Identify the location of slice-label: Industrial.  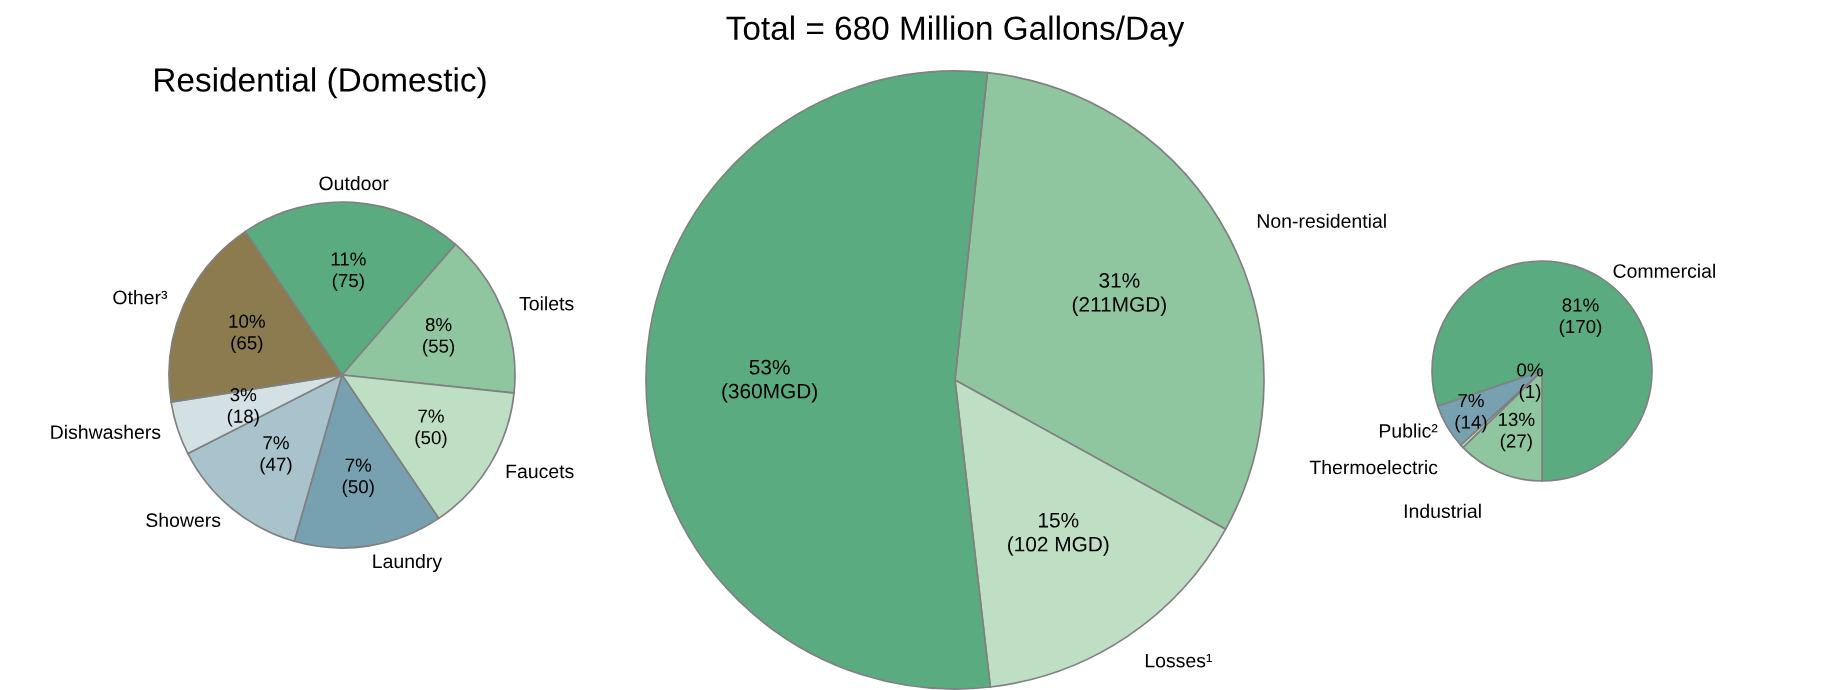
(1442, 511).